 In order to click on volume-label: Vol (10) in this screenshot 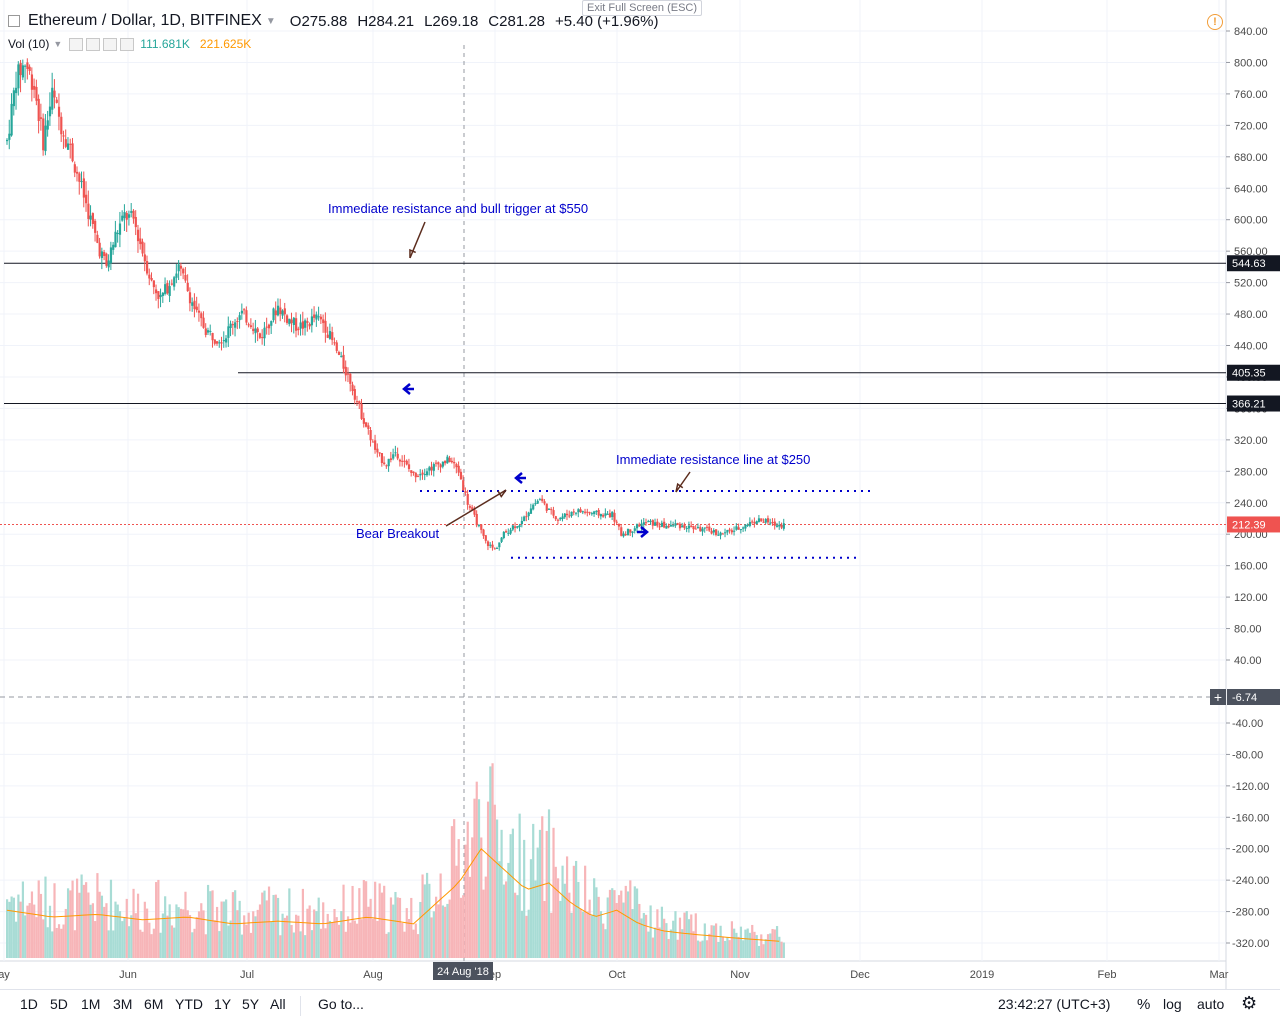, I will do `click(29, 44)`.